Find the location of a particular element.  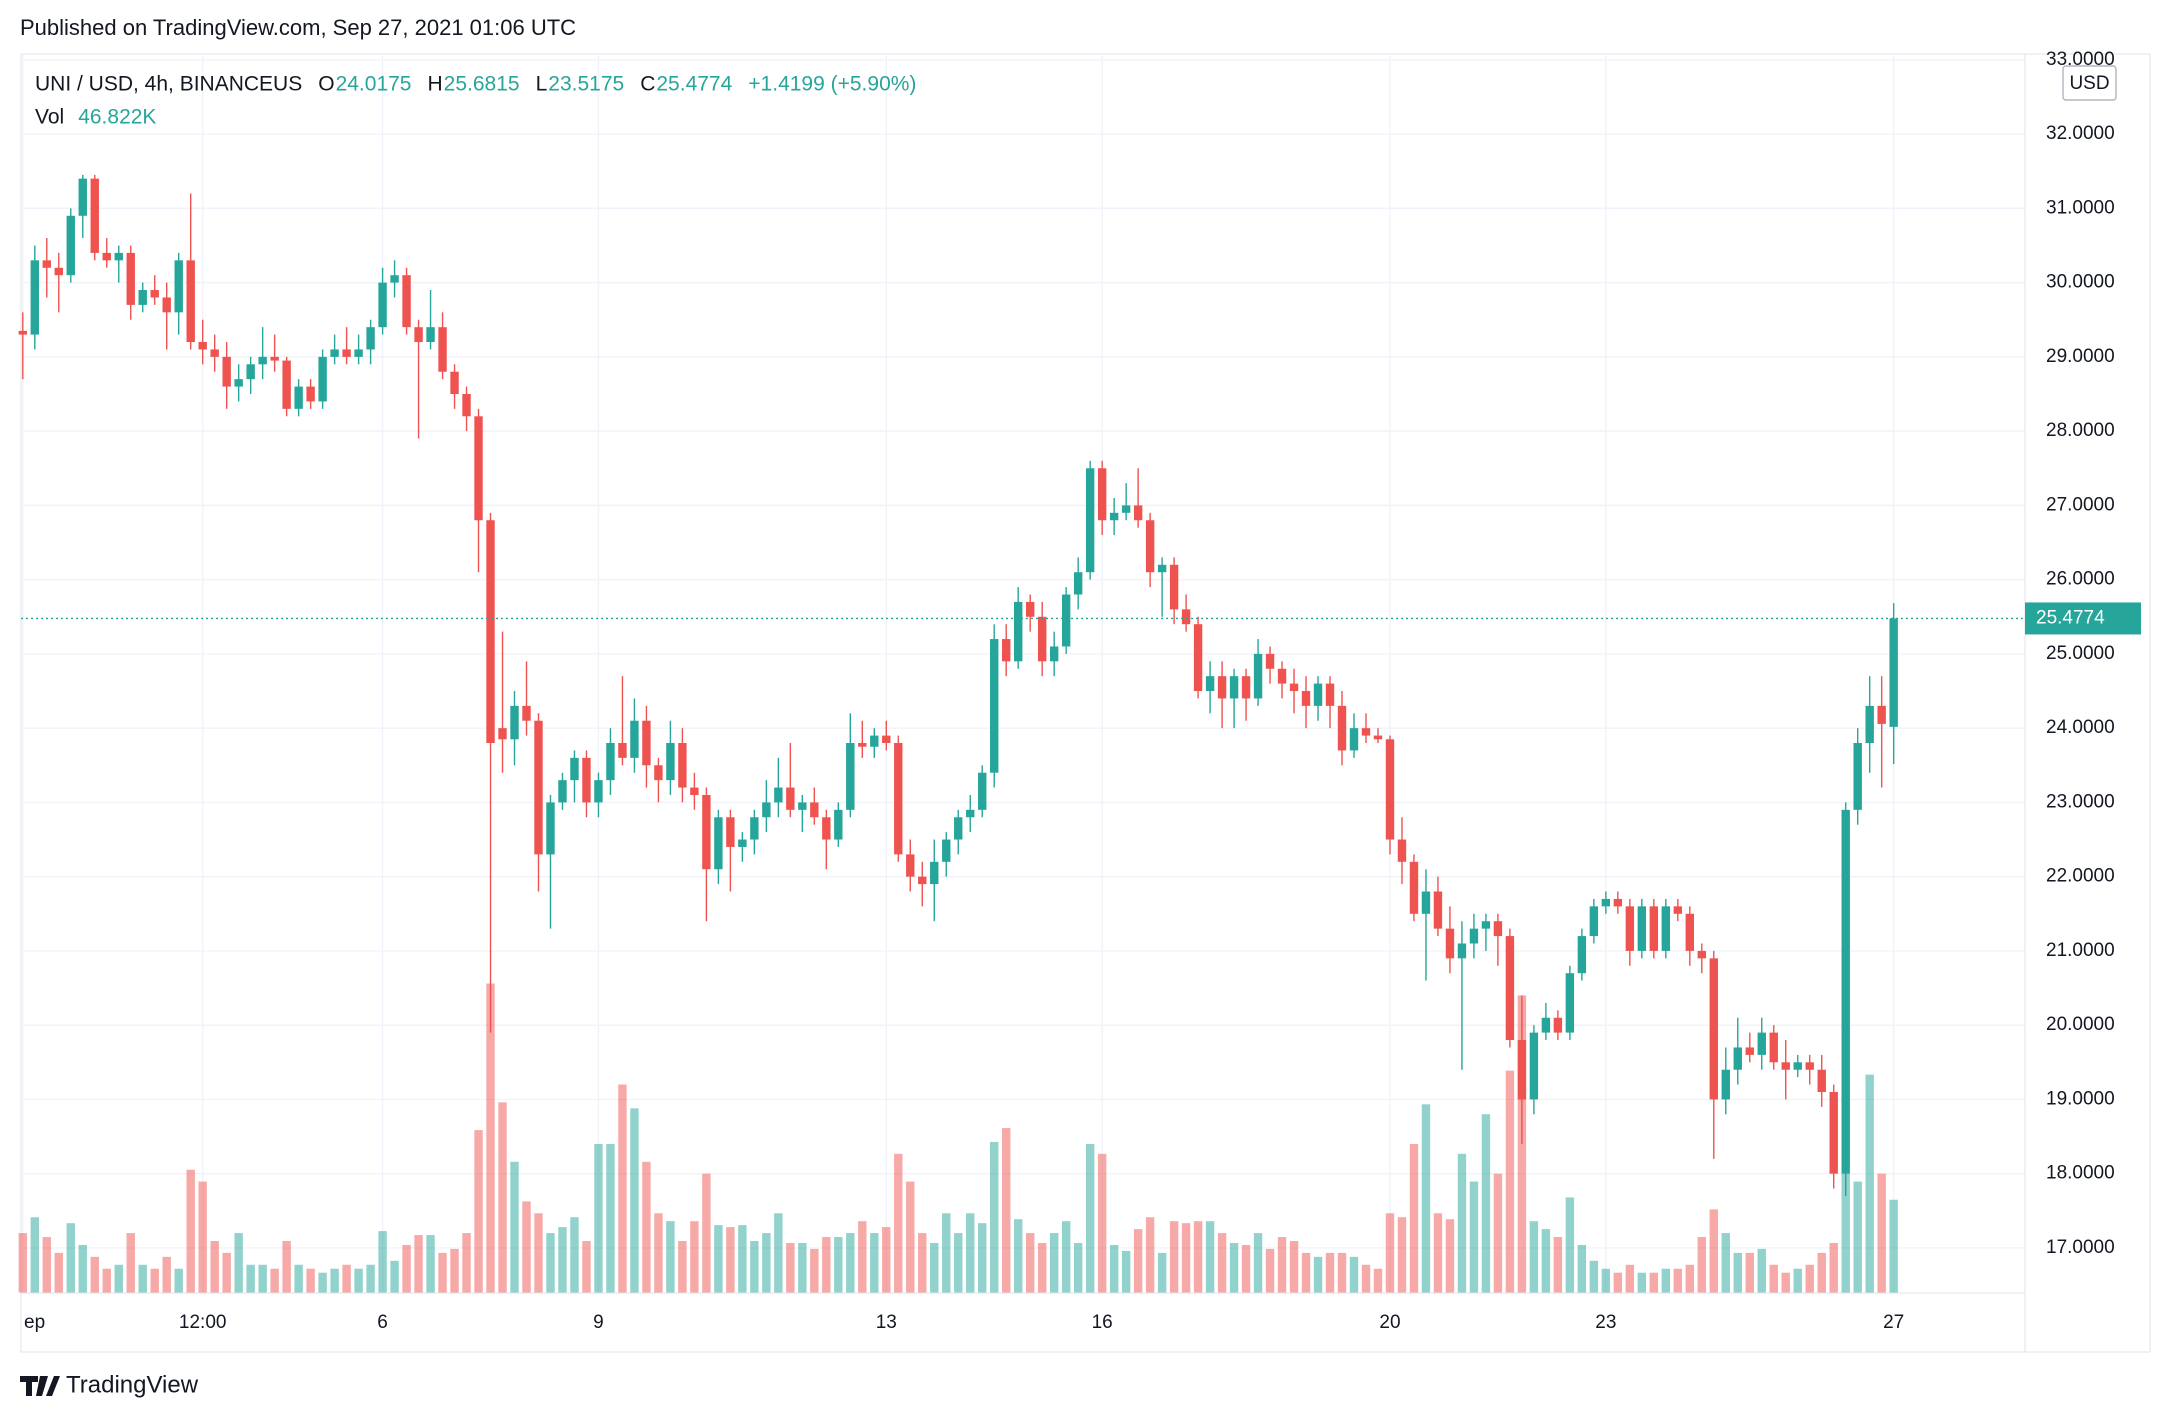

x-tick-label: 27 is located at coordinates (1893, 1322).